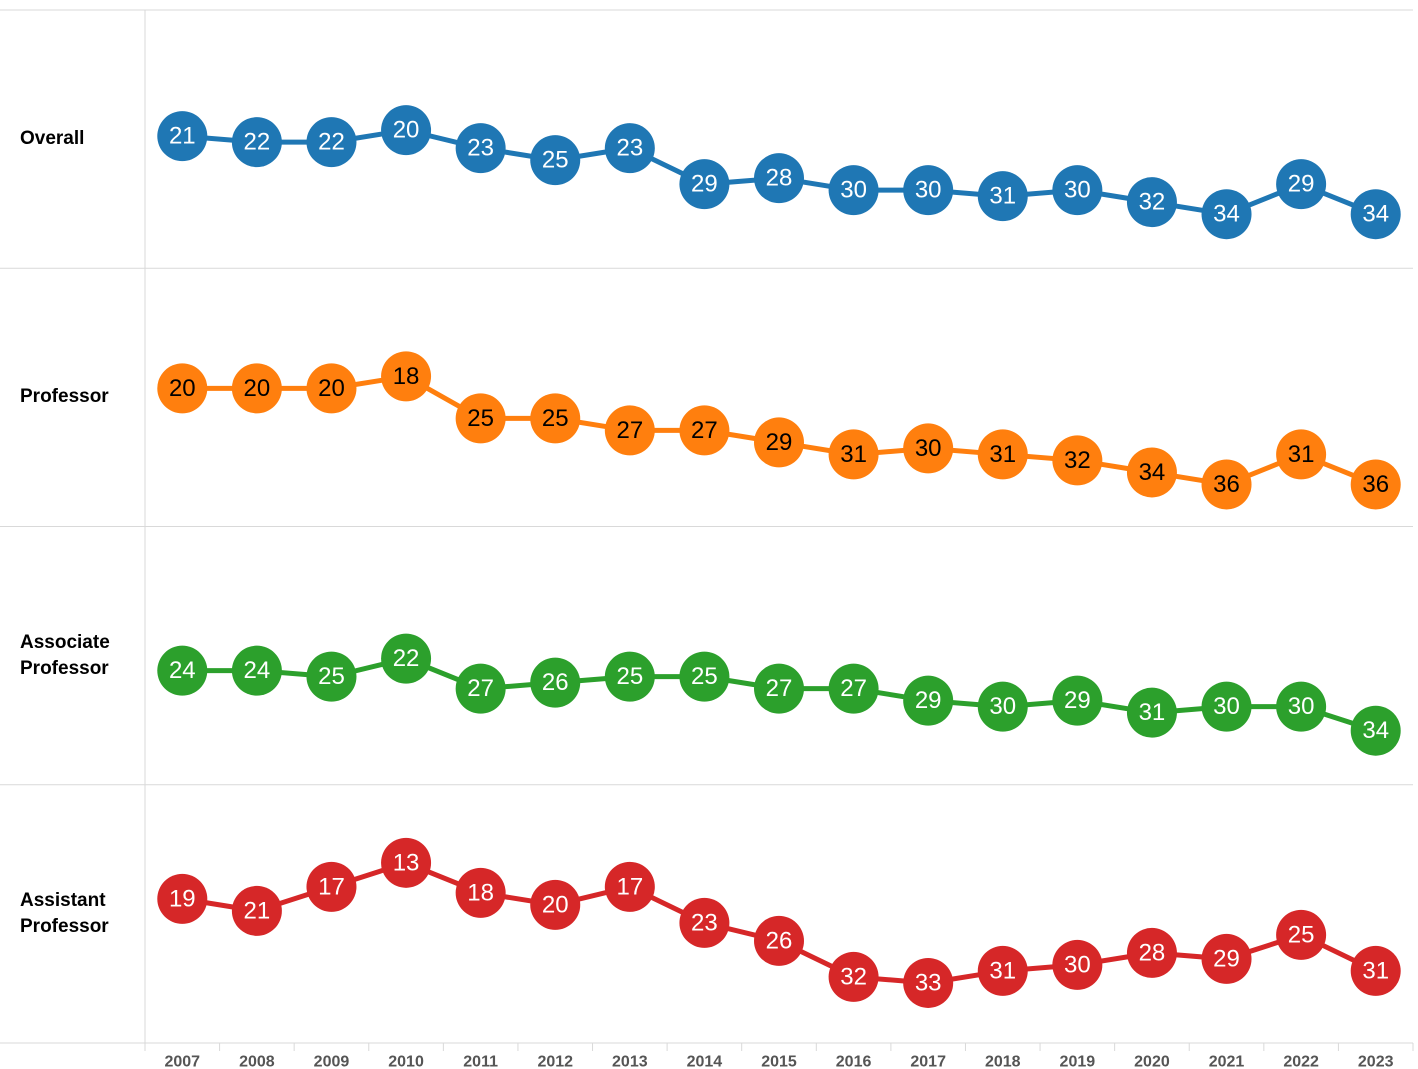 Image resolution: width=1418 pixels, height=1069 pixels. Describe the element at coordinates (182, 1061) in the screenshot. I see `x-tick-label: 2007` at that location.